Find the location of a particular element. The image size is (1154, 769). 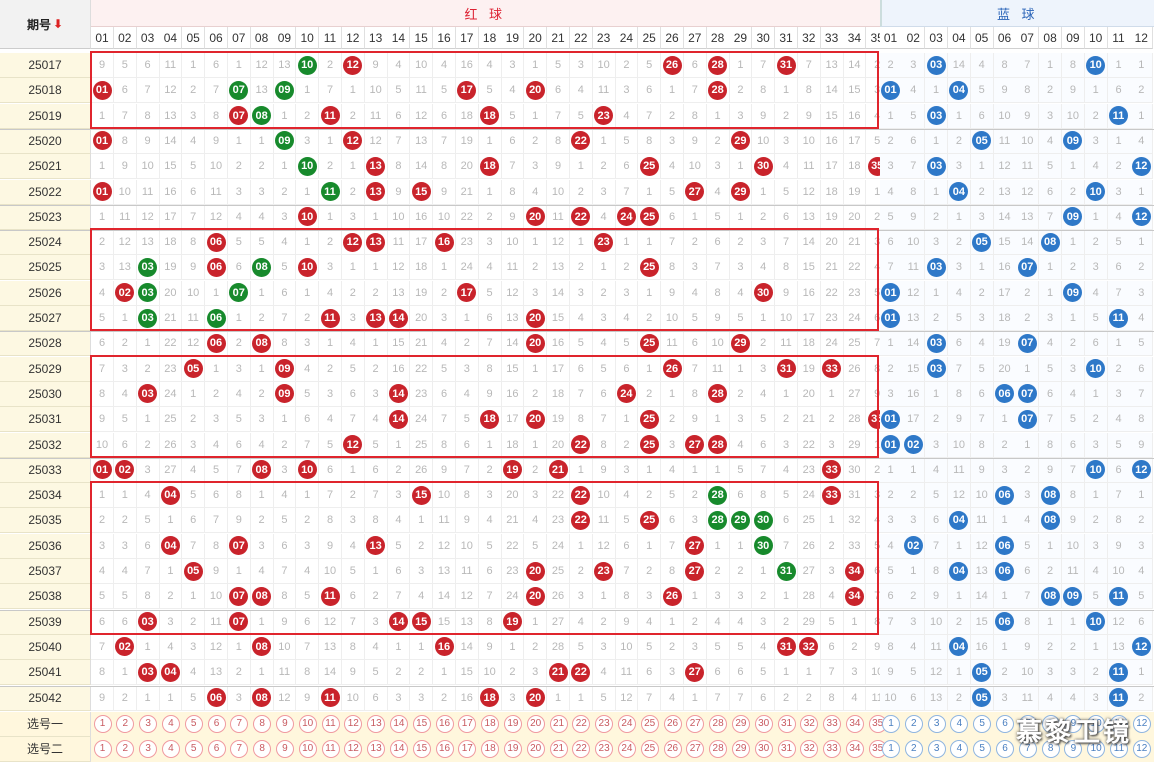

select-blue-02: 2 is located at coordinates (913, 724).